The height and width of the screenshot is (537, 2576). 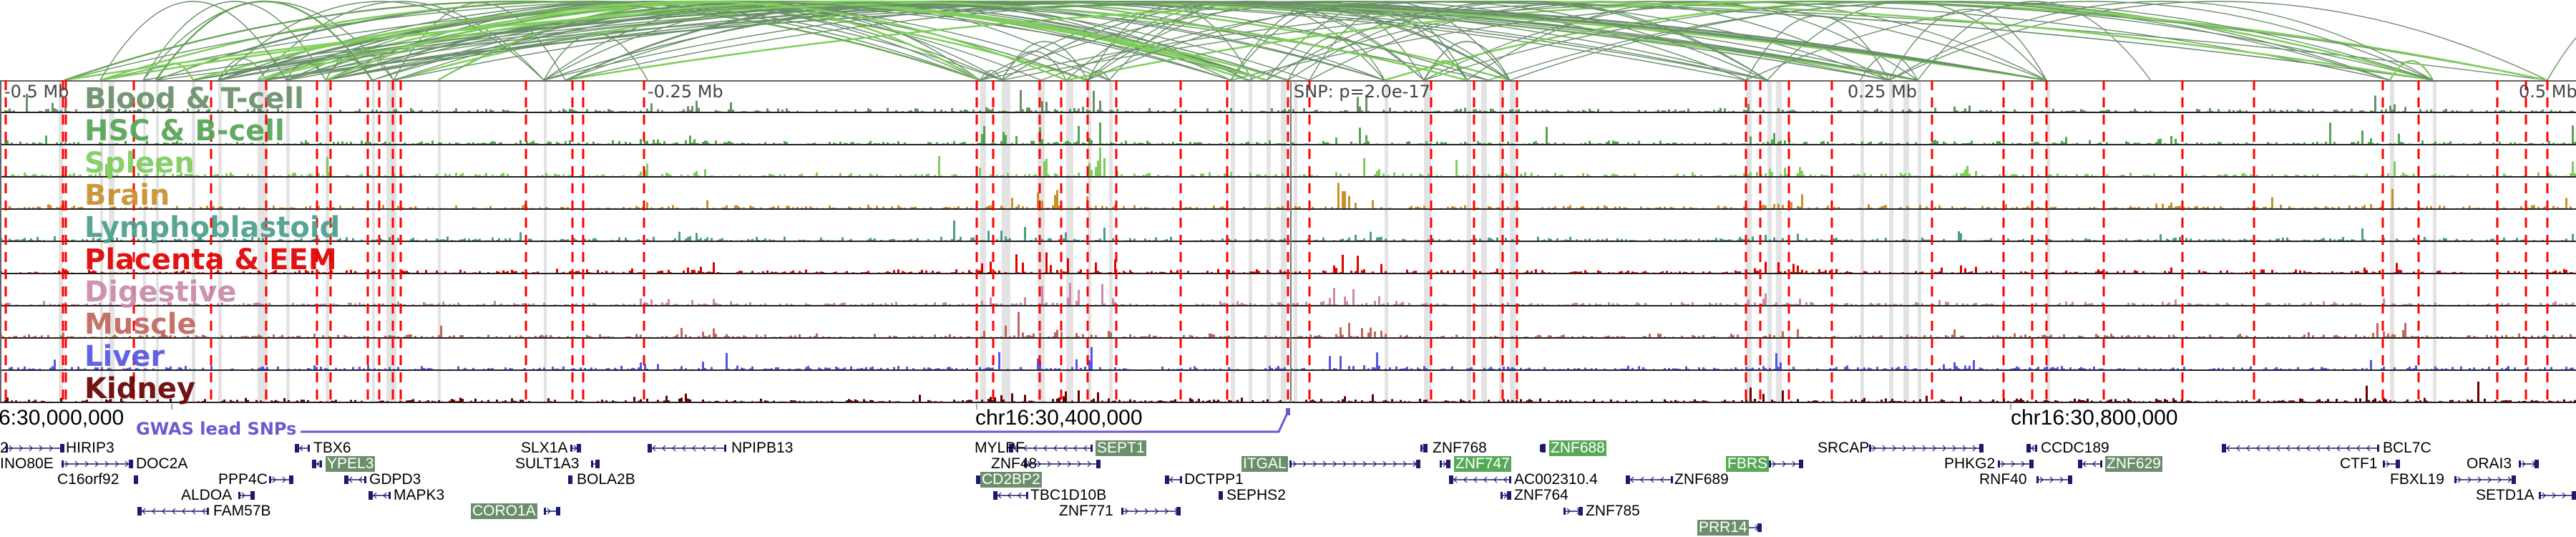 What do you see at coordinates (88, 479) in the screenshot?
I see `gene-label-c16orf92: C16orf92` at bounding box center [88, 479].